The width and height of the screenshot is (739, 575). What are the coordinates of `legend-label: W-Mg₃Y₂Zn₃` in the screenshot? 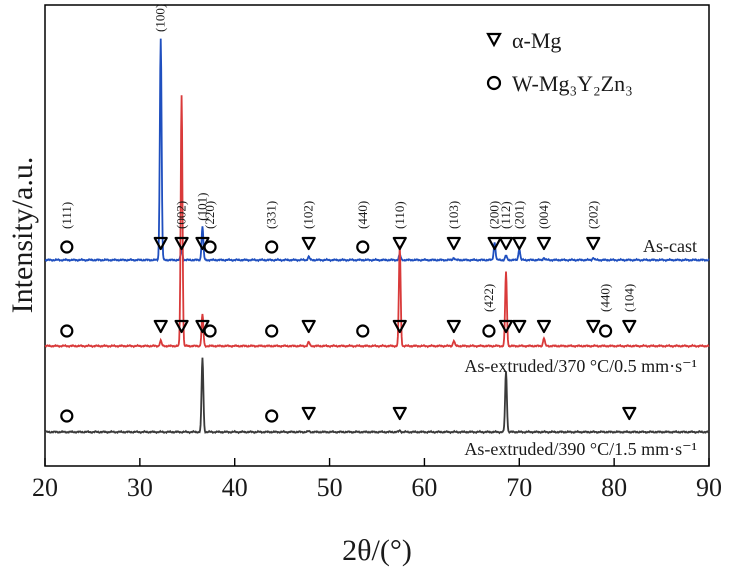 It's located at (572, 83).